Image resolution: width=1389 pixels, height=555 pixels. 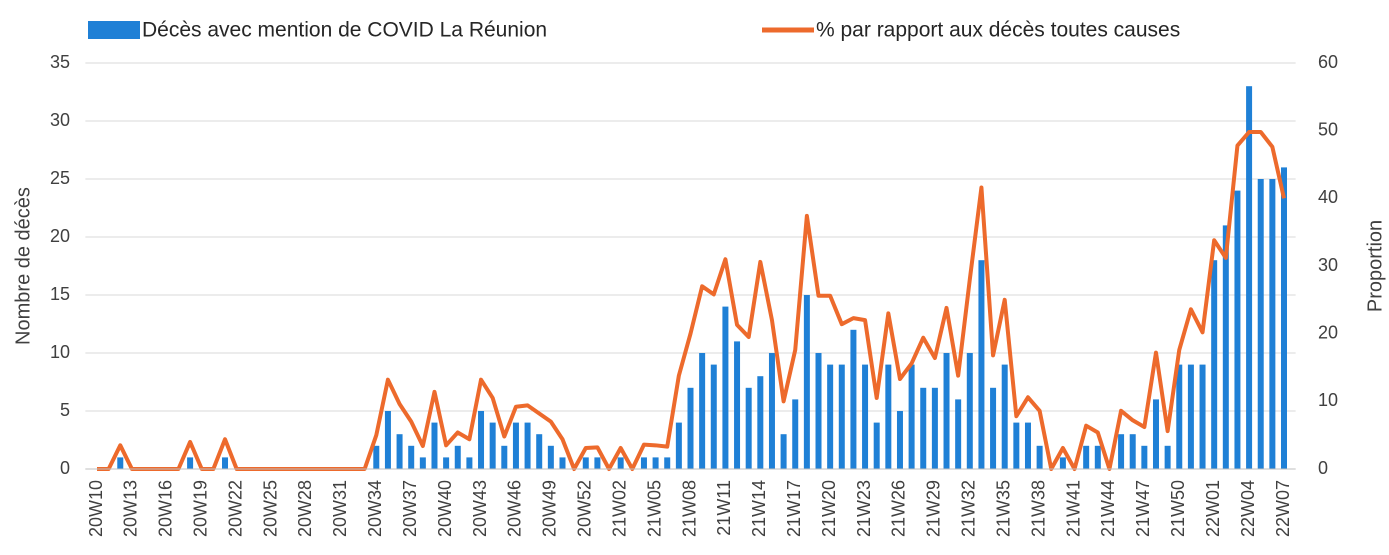 What do you see at coordinates (65, 468) in the screenshot?
I see `y-tick-label: 0` at bounding box center [65, 468].